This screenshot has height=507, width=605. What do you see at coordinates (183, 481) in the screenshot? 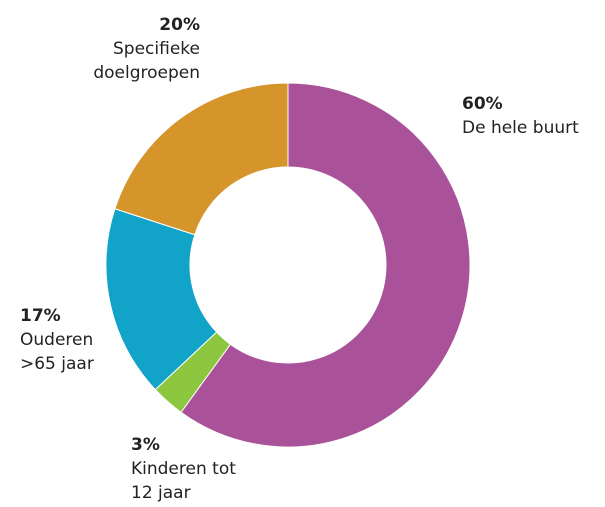
I see `category-label: Kinderen tot 12 jaar` at bounding box center [183, 481].